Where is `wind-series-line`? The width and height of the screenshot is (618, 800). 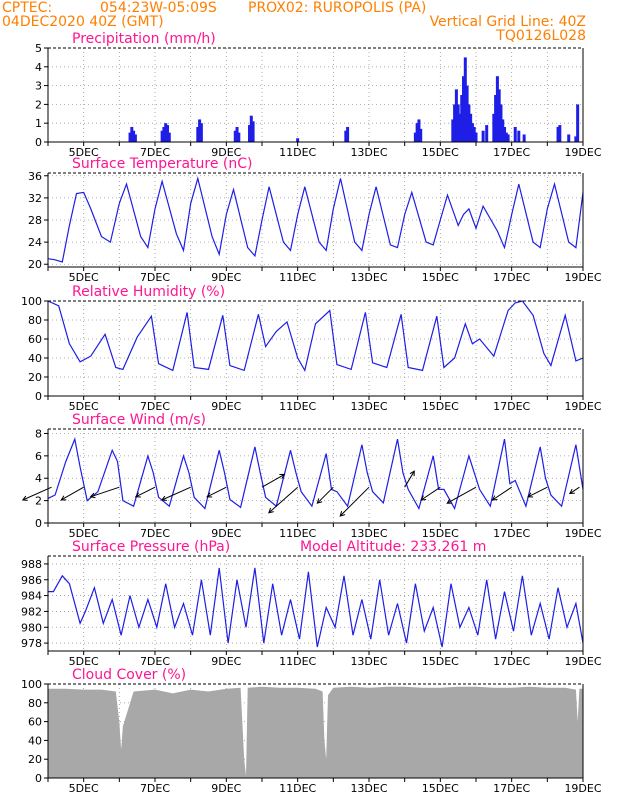 wind-series-line is located at coordinates (315, 473).